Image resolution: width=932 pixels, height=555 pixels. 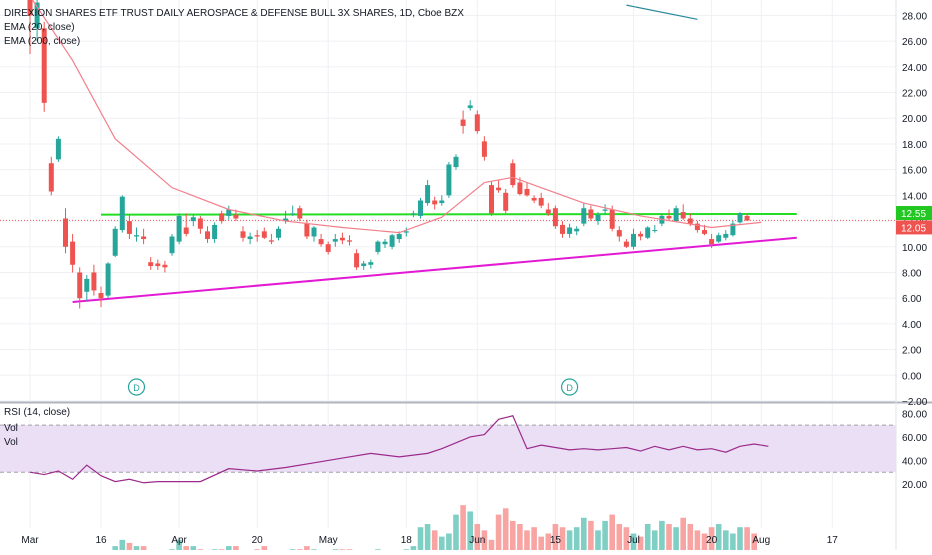 I want to click on x-tick-label: 17, so click(x=833, y=540).